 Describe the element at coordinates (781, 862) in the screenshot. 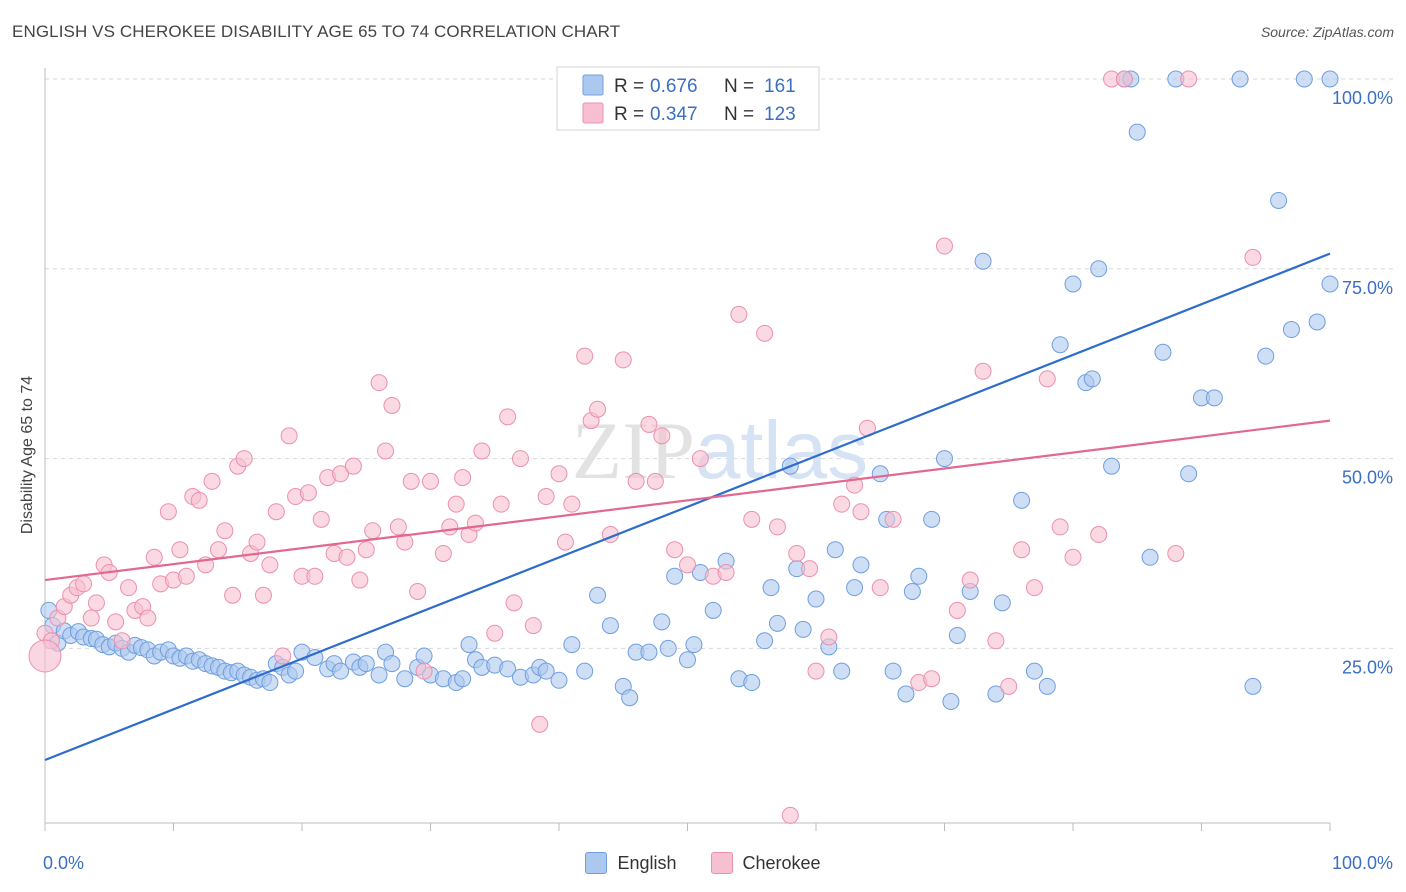

I see `cherokee-label: Cherokee` at that location.